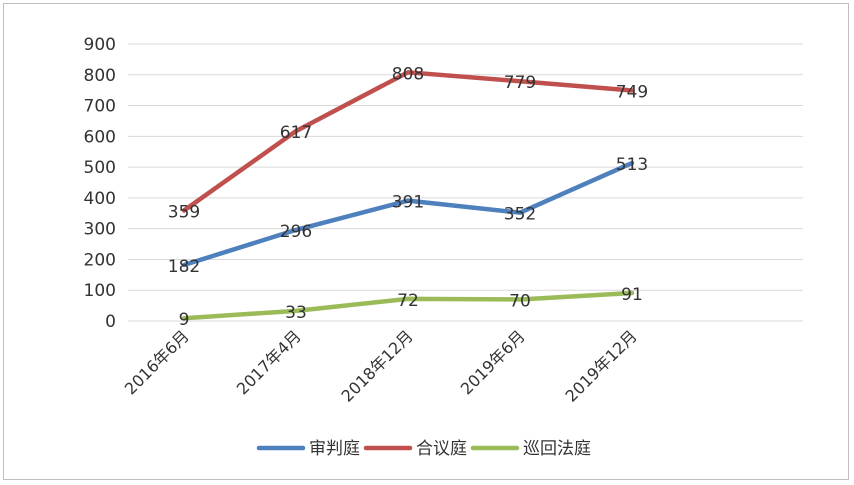  I want to click on y-tick-label: 600, so click(100, 137).